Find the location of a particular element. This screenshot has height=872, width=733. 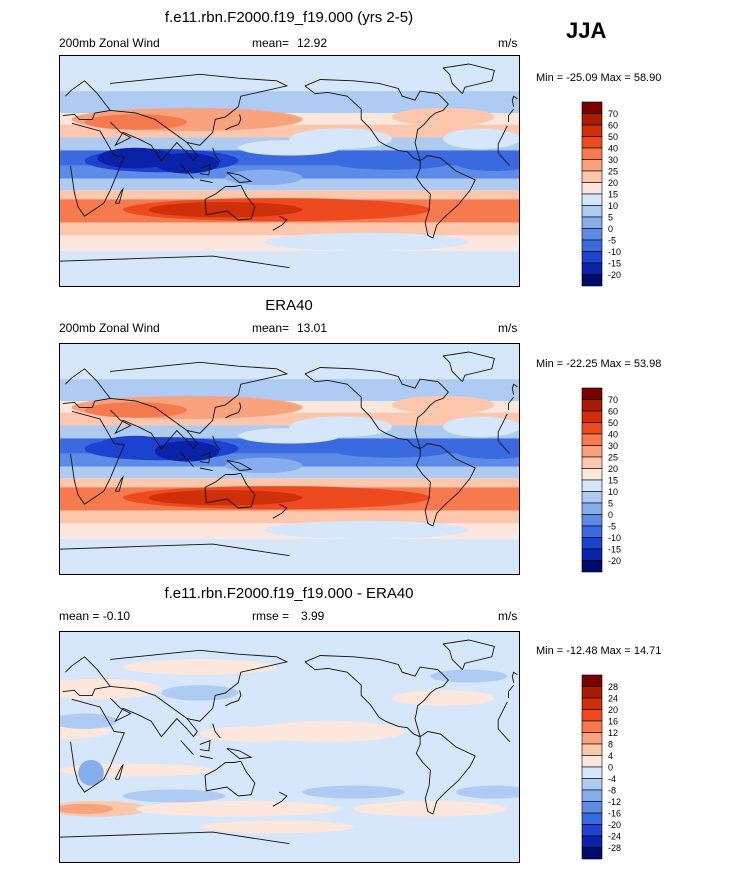

colorbar-3-tick-label: 16 is located at coordinates (613, 722).